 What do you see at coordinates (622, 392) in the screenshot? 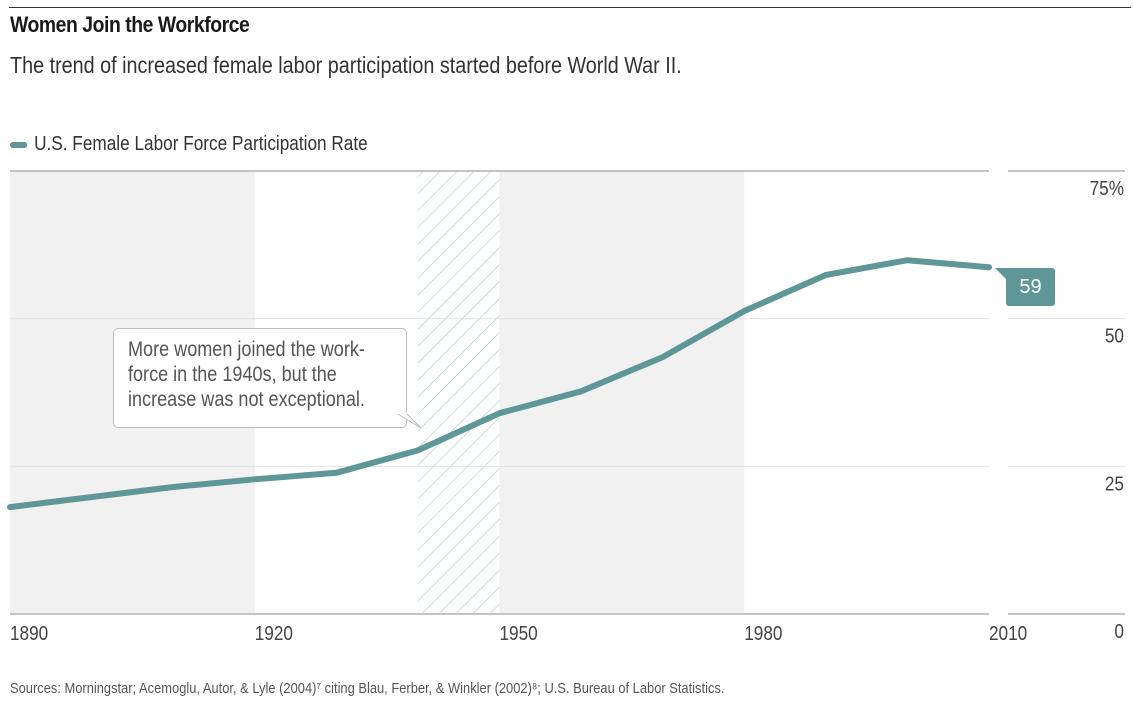
I see `shaded-band` at bounding box center [622, 392].